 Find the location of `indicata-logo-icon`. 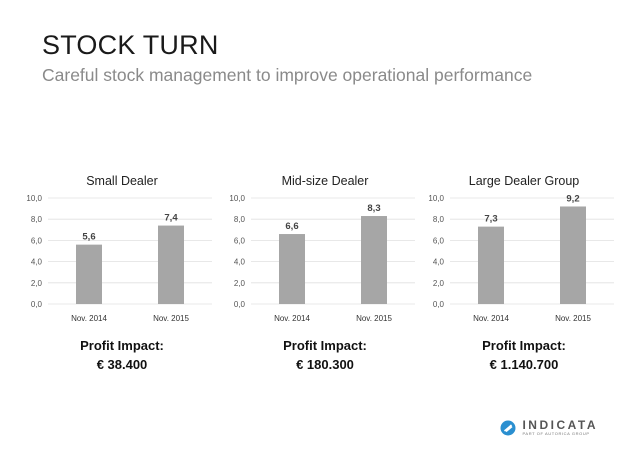

indicata-logo-icon is located at coordinates (508, 427).